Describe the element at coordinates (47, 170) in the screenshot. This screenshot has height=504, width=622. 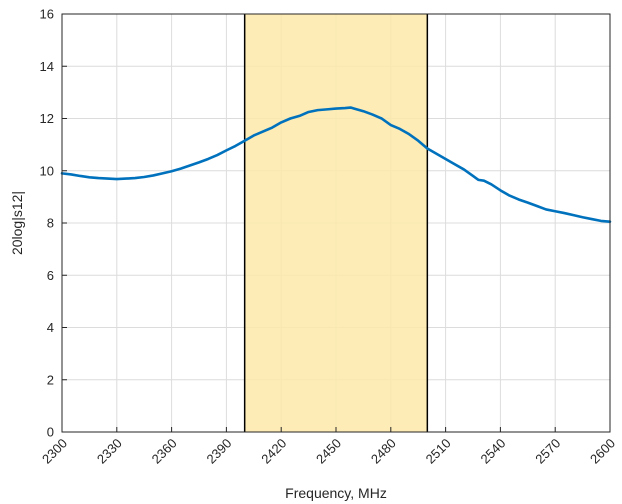
I see `y-tick-label: 10` at that location.